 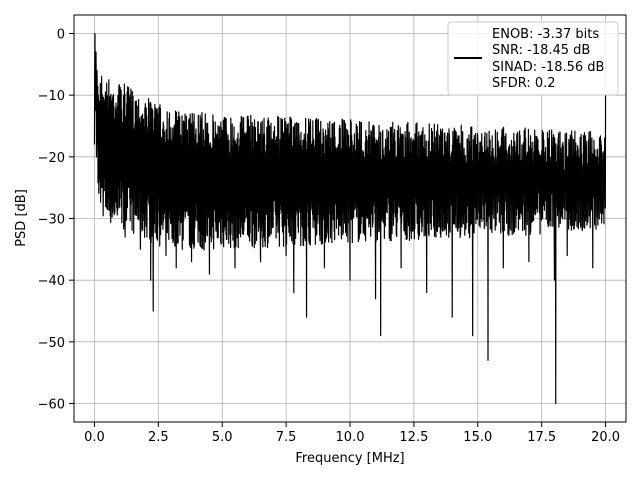 What do you see at coordinates (51, 96) in the screenshot?
I see `y-tick-label: −10` at bounding box center [51, 96].